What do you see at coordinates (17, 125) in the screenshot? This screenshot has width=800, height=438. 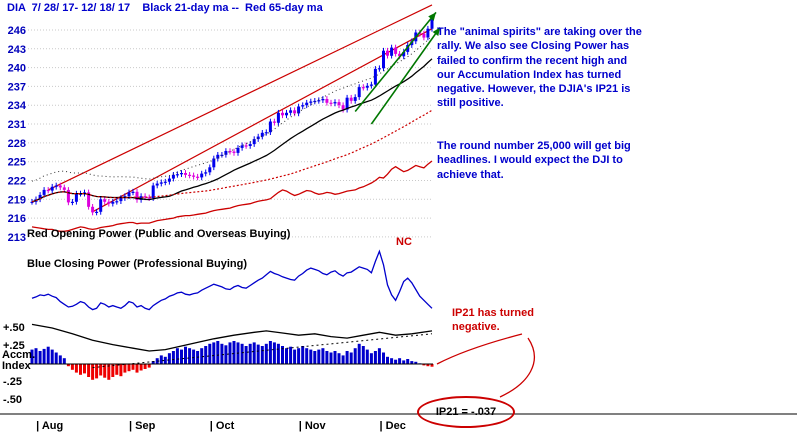 I see `svg-text: 231` at bounding box center [17, 125].